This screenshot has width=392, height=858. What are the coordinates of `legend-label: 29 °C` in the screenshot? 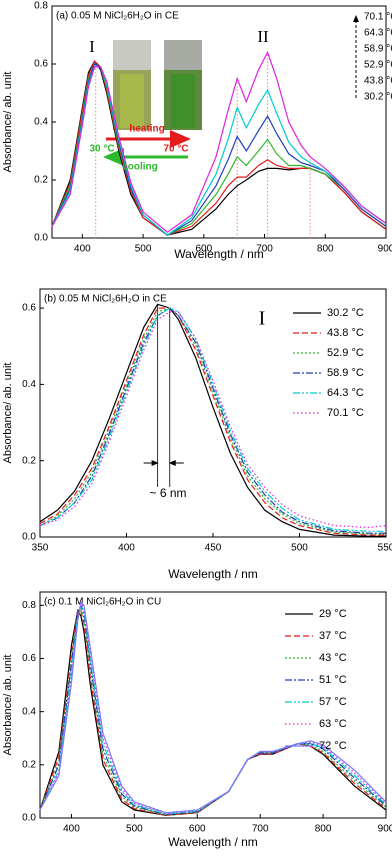 It's located at (333, 614).